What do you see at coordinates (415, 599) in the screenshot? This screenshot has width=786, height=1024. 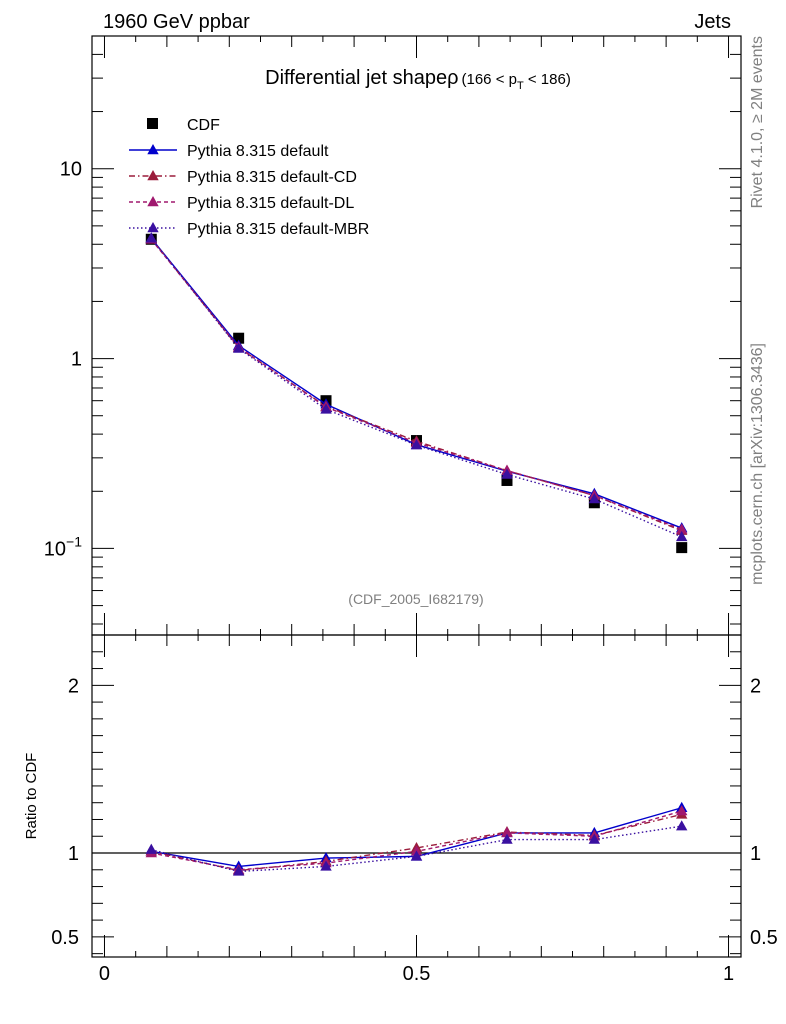 I see `analysis-tag: (CDF_2005_I682179)` at bounding box center [415, 599].